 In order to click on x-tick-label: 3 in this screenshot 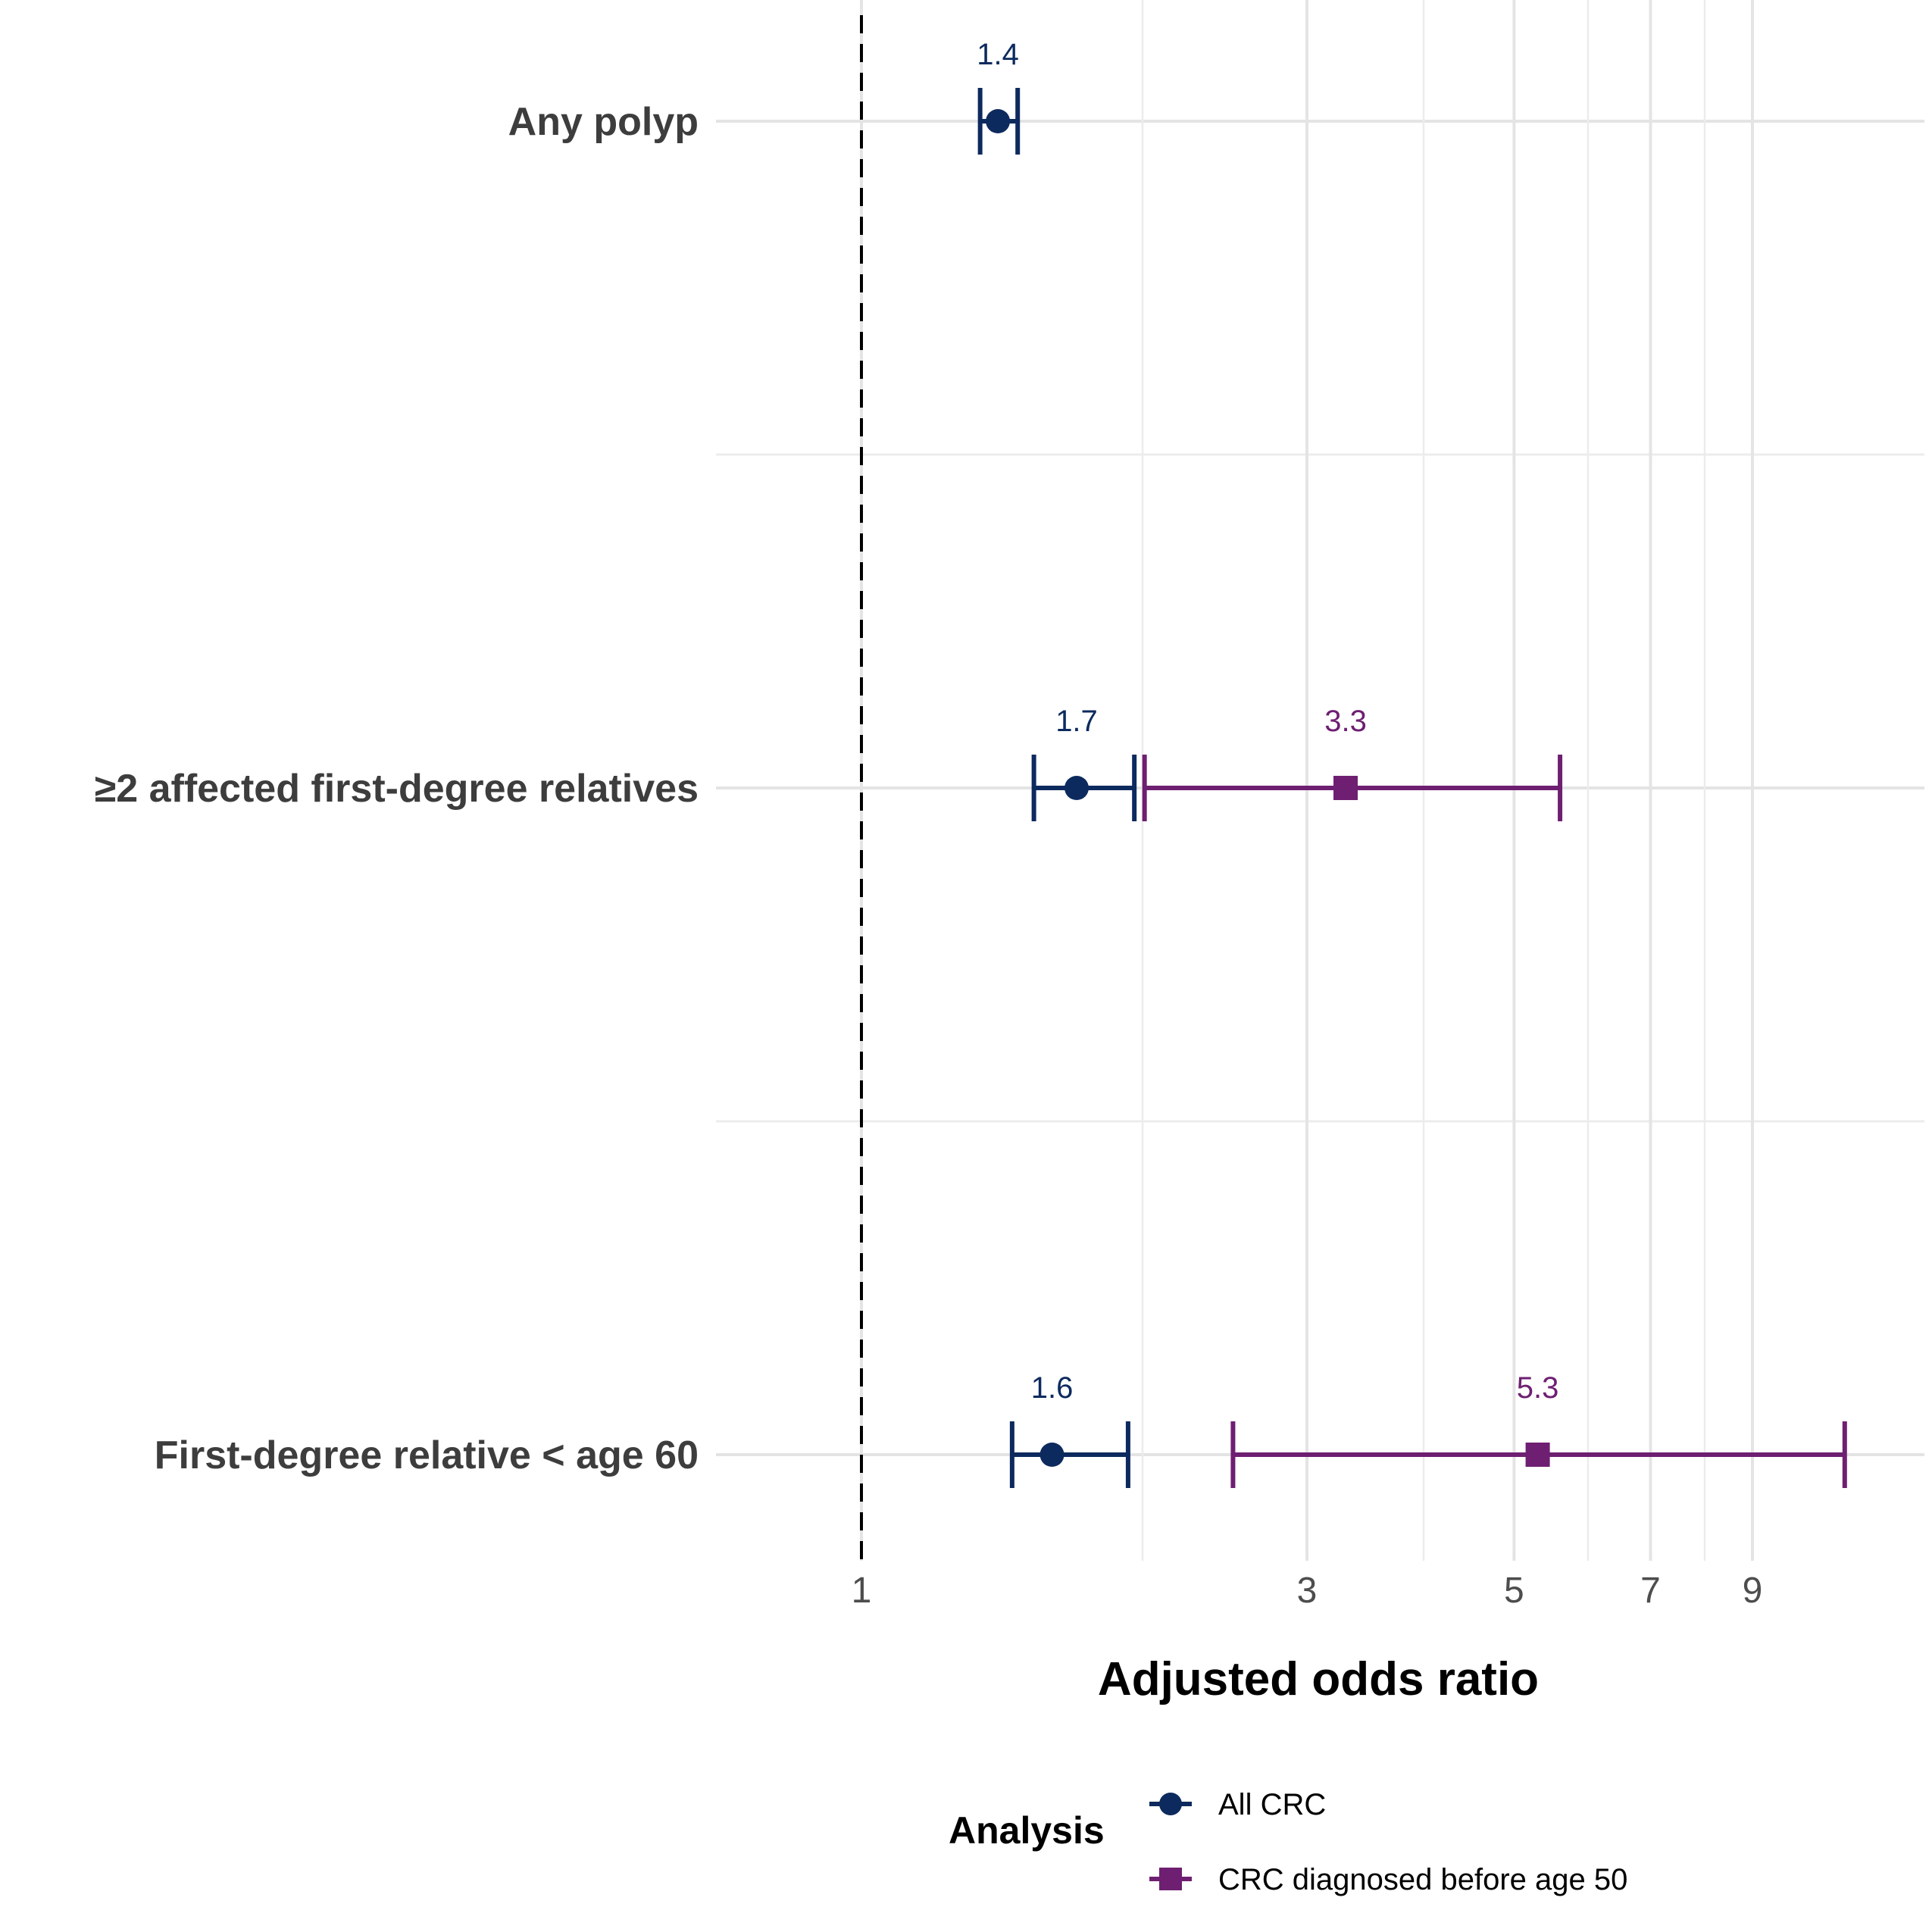, I will do `click(1308, 1591)`.